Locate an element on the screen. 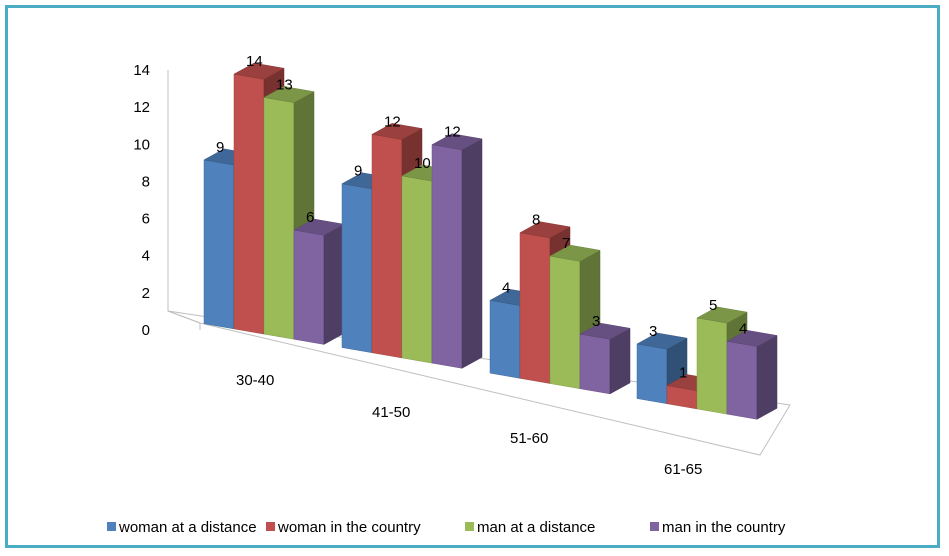  legend-item: woman at a distance is located at coordinates (182, 527).